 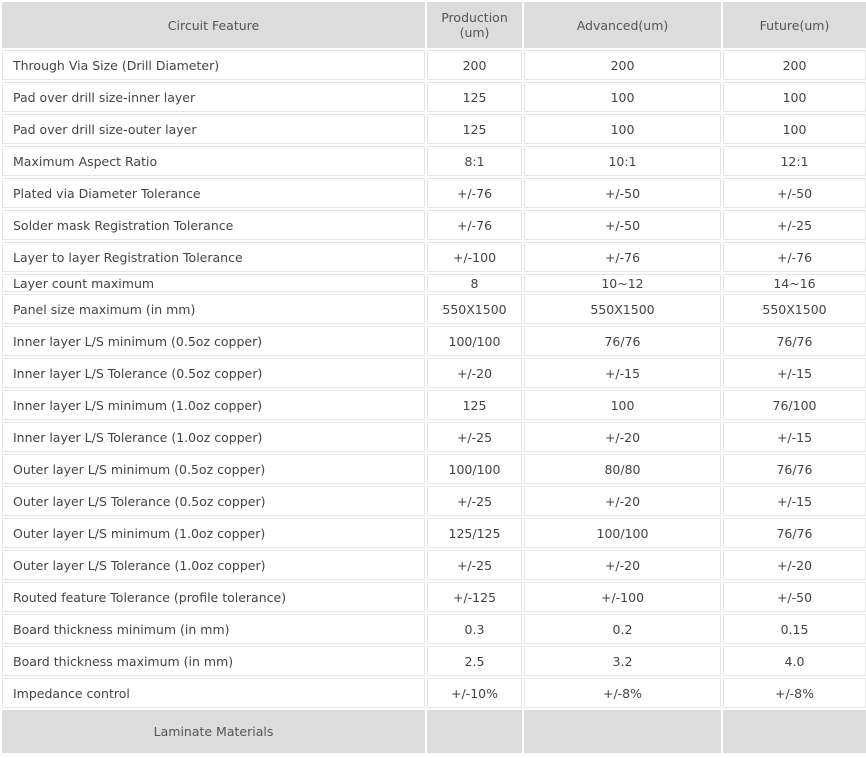 What do you see at coordinates (213, 309) in the screenshot?
I see `feature-cell: Panel size maximum (in mm)` at bounding box center [213, 309].